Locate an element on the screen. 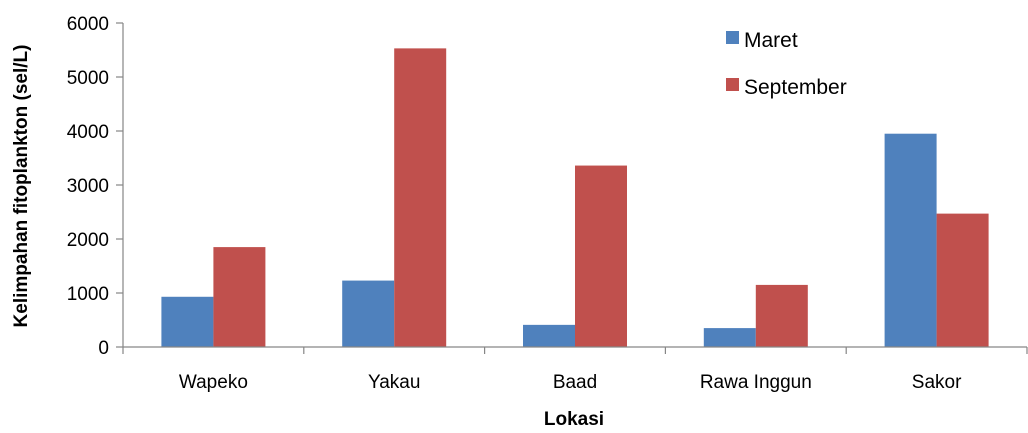  y-axis-ticks: 0 1000 2000 3000 4000 5000 6000 is located at coordinates (95, 186).